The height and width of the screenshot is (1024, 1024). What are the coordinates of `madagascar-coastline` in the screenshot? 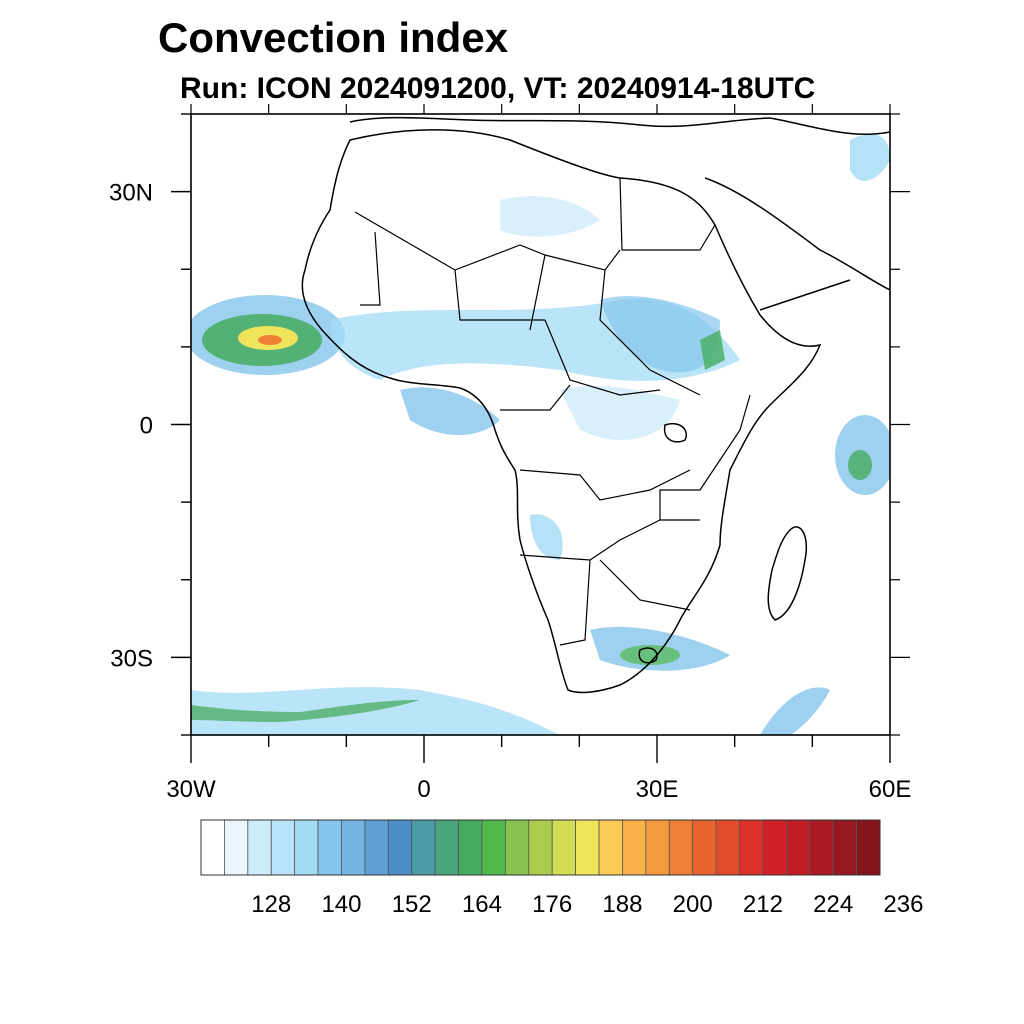 It's located at (787, 573).